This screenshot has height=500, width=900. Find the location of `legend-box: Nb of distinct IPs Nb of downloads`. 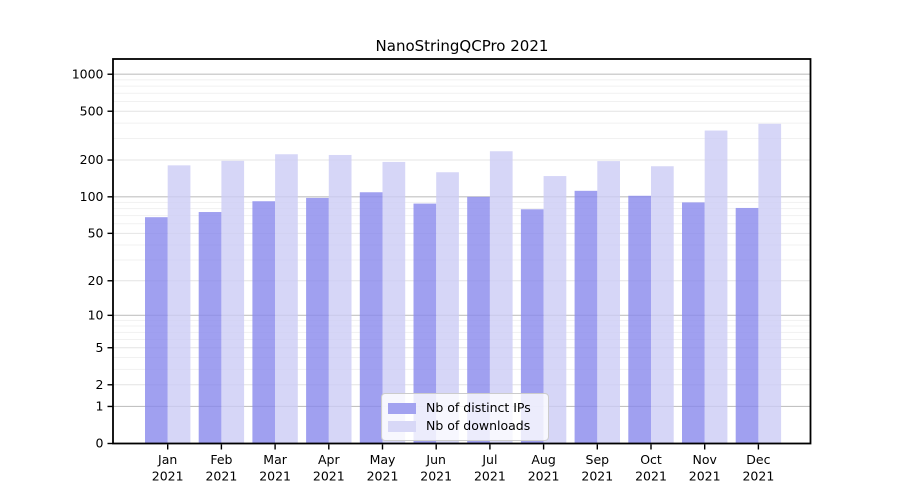

legend-box: Nb of distinct IPs Nb of downloads is located at coordinates (465, 417).